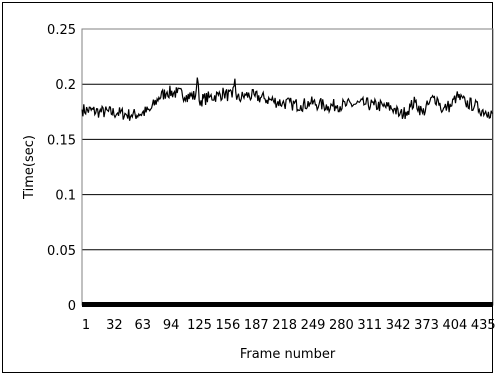 This screenshot has width=496, height=375. Describe the element at coordinates (65, 196) in the screenshot. I see `y-tick-label: 0.1` at that location.